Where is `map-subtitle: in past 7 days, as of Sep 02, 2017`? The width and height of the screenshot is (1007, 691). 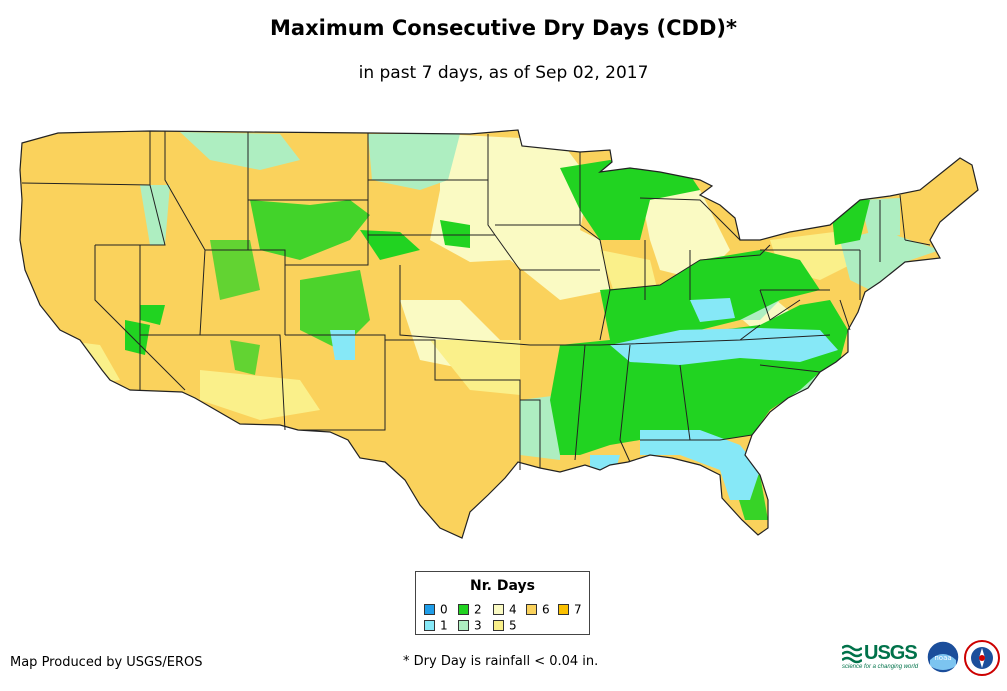
map-subtitle: in past 7 days, as of Sep 02, 2017 is located at coordinates (503, 73).